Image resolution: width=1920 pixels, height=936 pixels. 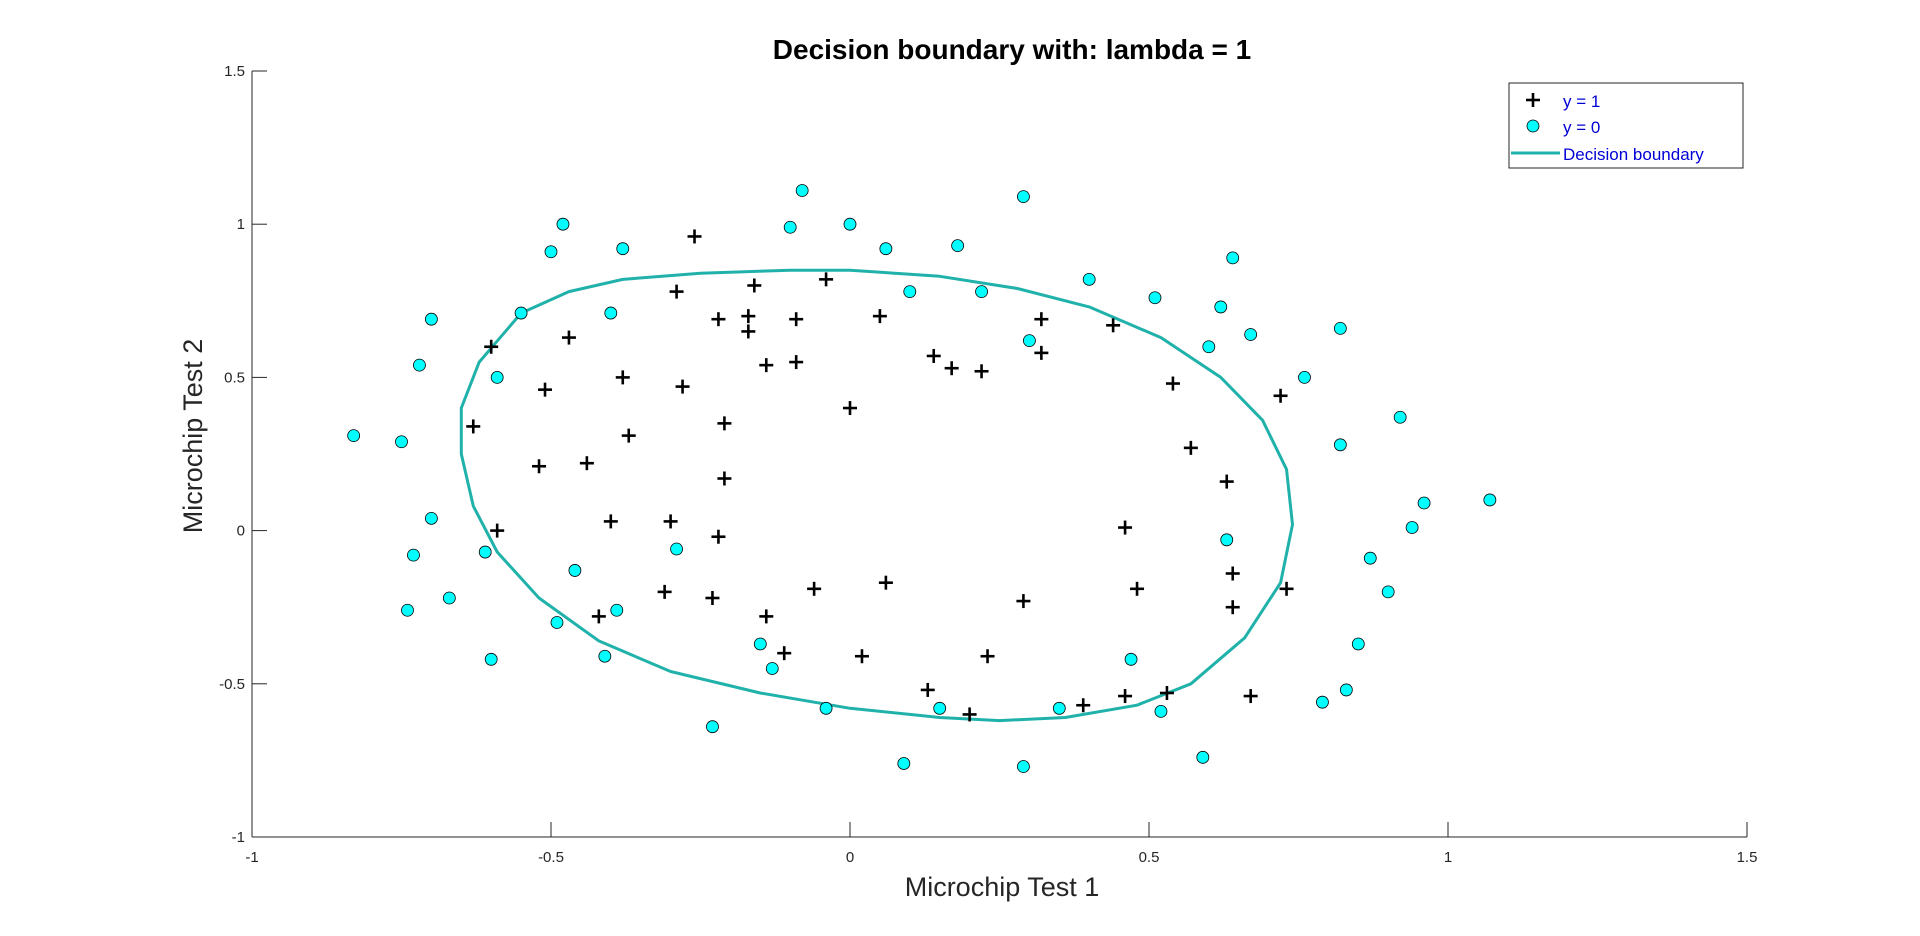 I want to click on legend-label-y0: y = 0, so click(x=1581, y=127).